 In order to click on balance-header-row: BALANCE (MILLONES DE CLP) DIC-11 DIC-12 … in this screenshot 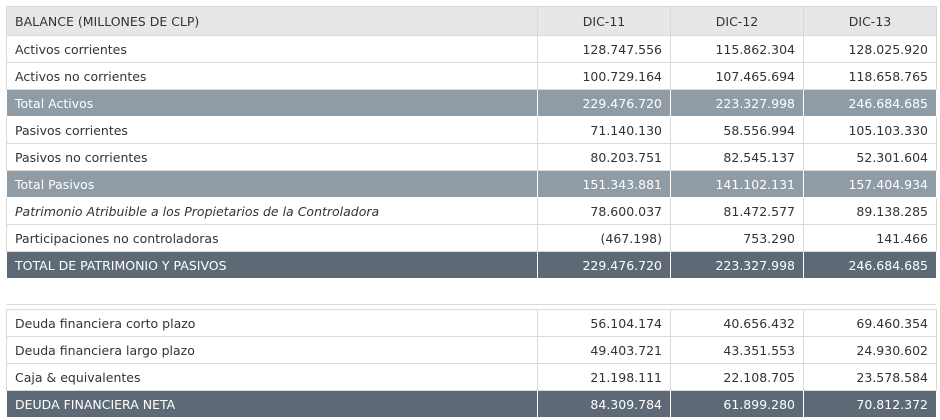, I will do `click(471, 21)`.